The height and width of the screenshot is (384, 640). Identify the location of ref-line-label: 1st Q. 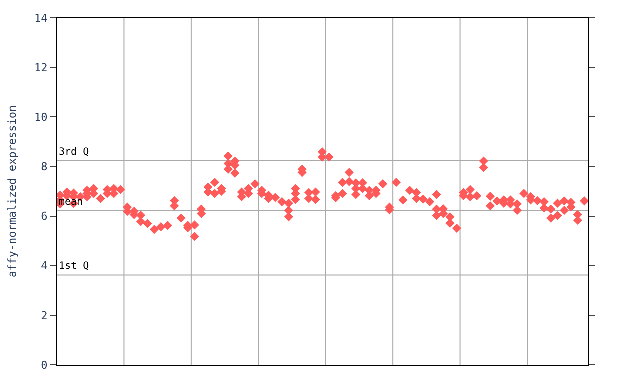
(74, 266).